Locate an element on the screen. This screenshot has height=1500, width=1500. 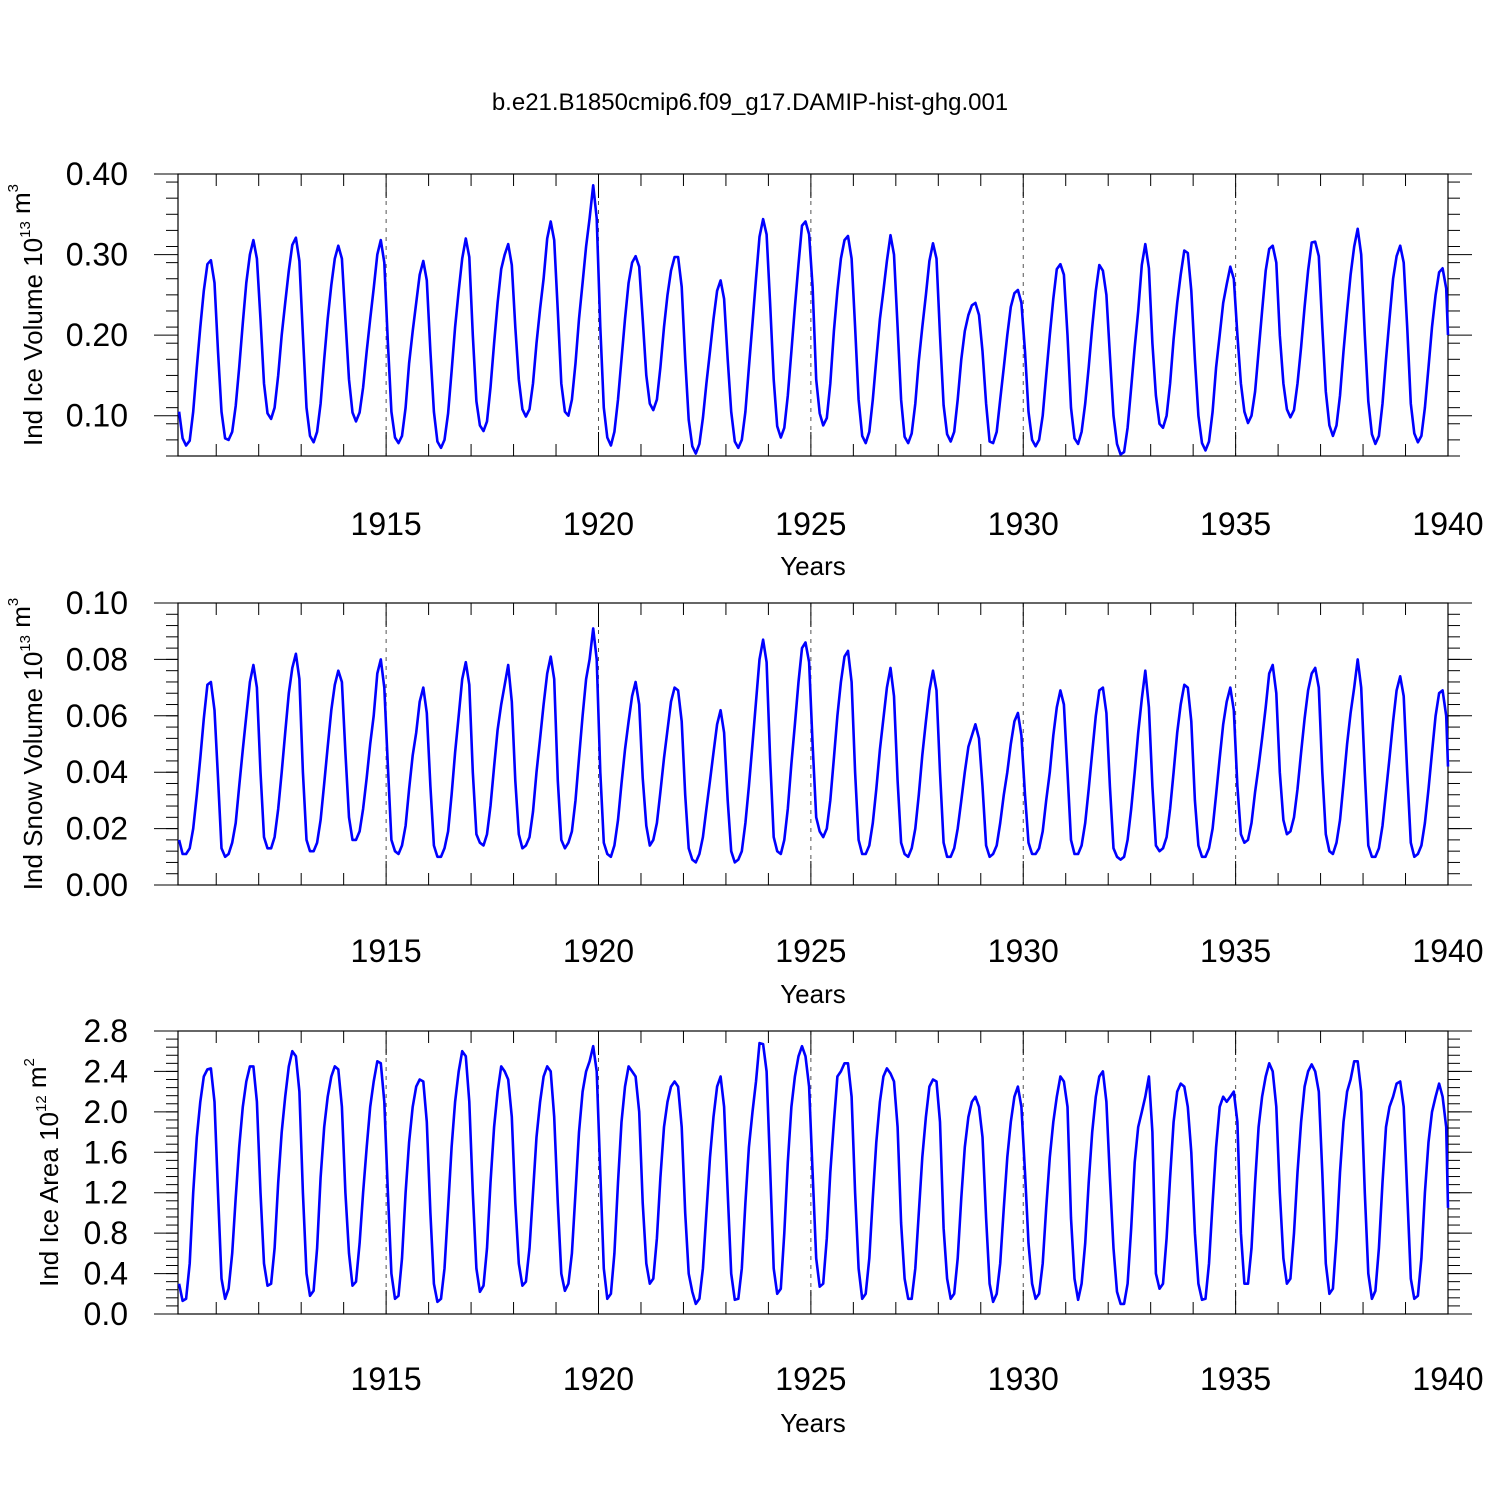
y-tick-label: 0.4 is located at coordinates (106, 1274).